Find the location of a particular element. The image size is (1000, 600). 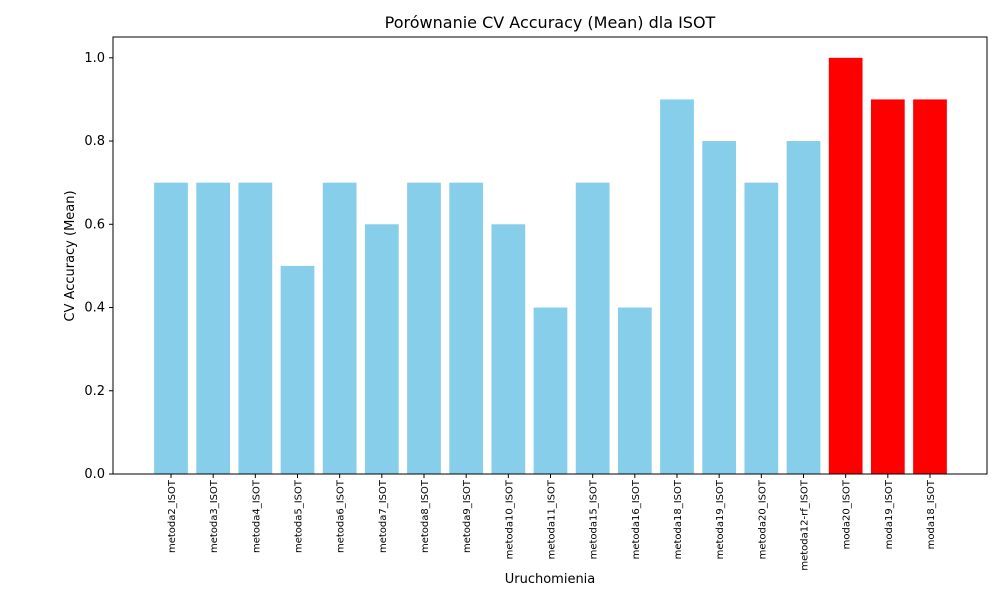

x-tick-label: moda20_ISOT is located at coordinates (847, 514).